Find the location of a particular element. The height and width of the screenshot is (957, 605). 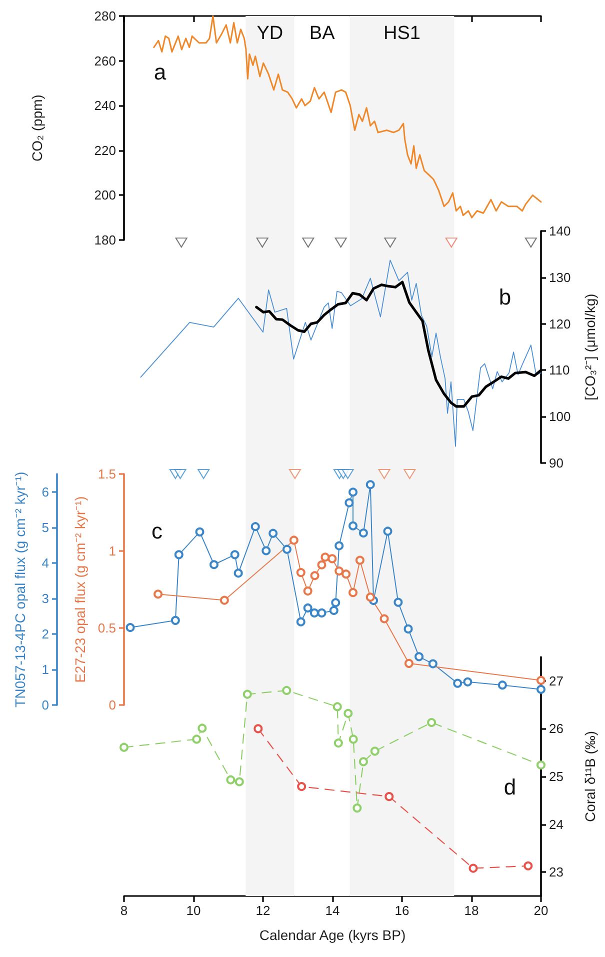

y2-tick-label: 2 is located at coordinates (45, 634).